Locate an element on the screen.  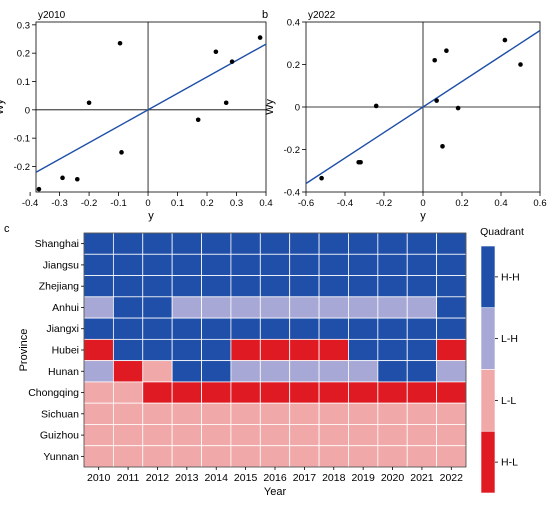
x-tick-label-b: 0.6 is located at coordinates (539, 203).